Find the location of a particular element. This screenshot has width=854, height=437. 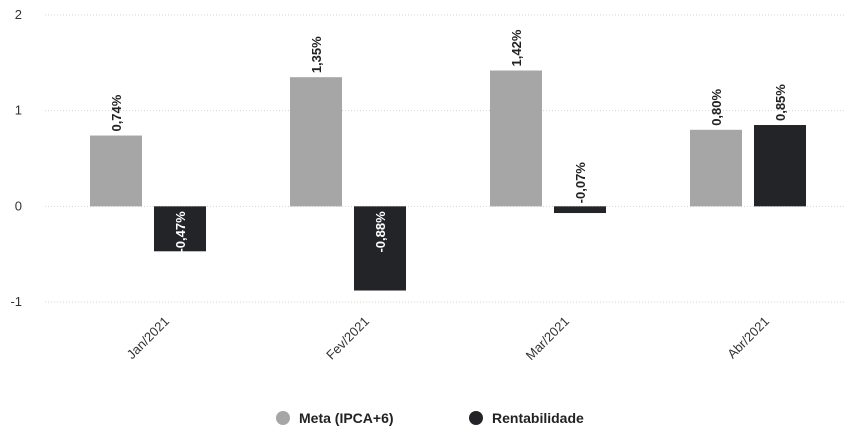

data-label: 1,35% is located at coordinates (316, 54).